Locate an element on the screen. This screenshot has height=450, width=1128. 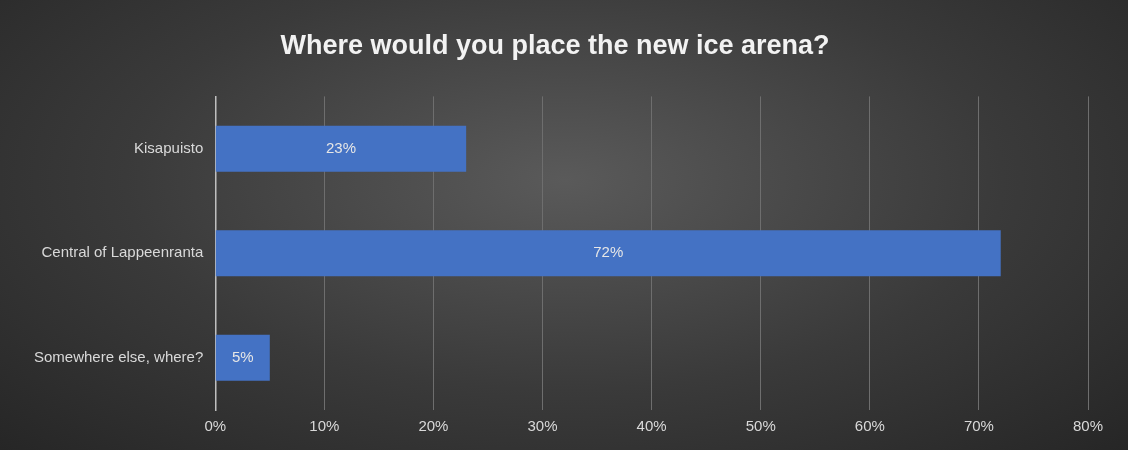
x-tick-label: 50% is located at coordinates (760, 426).